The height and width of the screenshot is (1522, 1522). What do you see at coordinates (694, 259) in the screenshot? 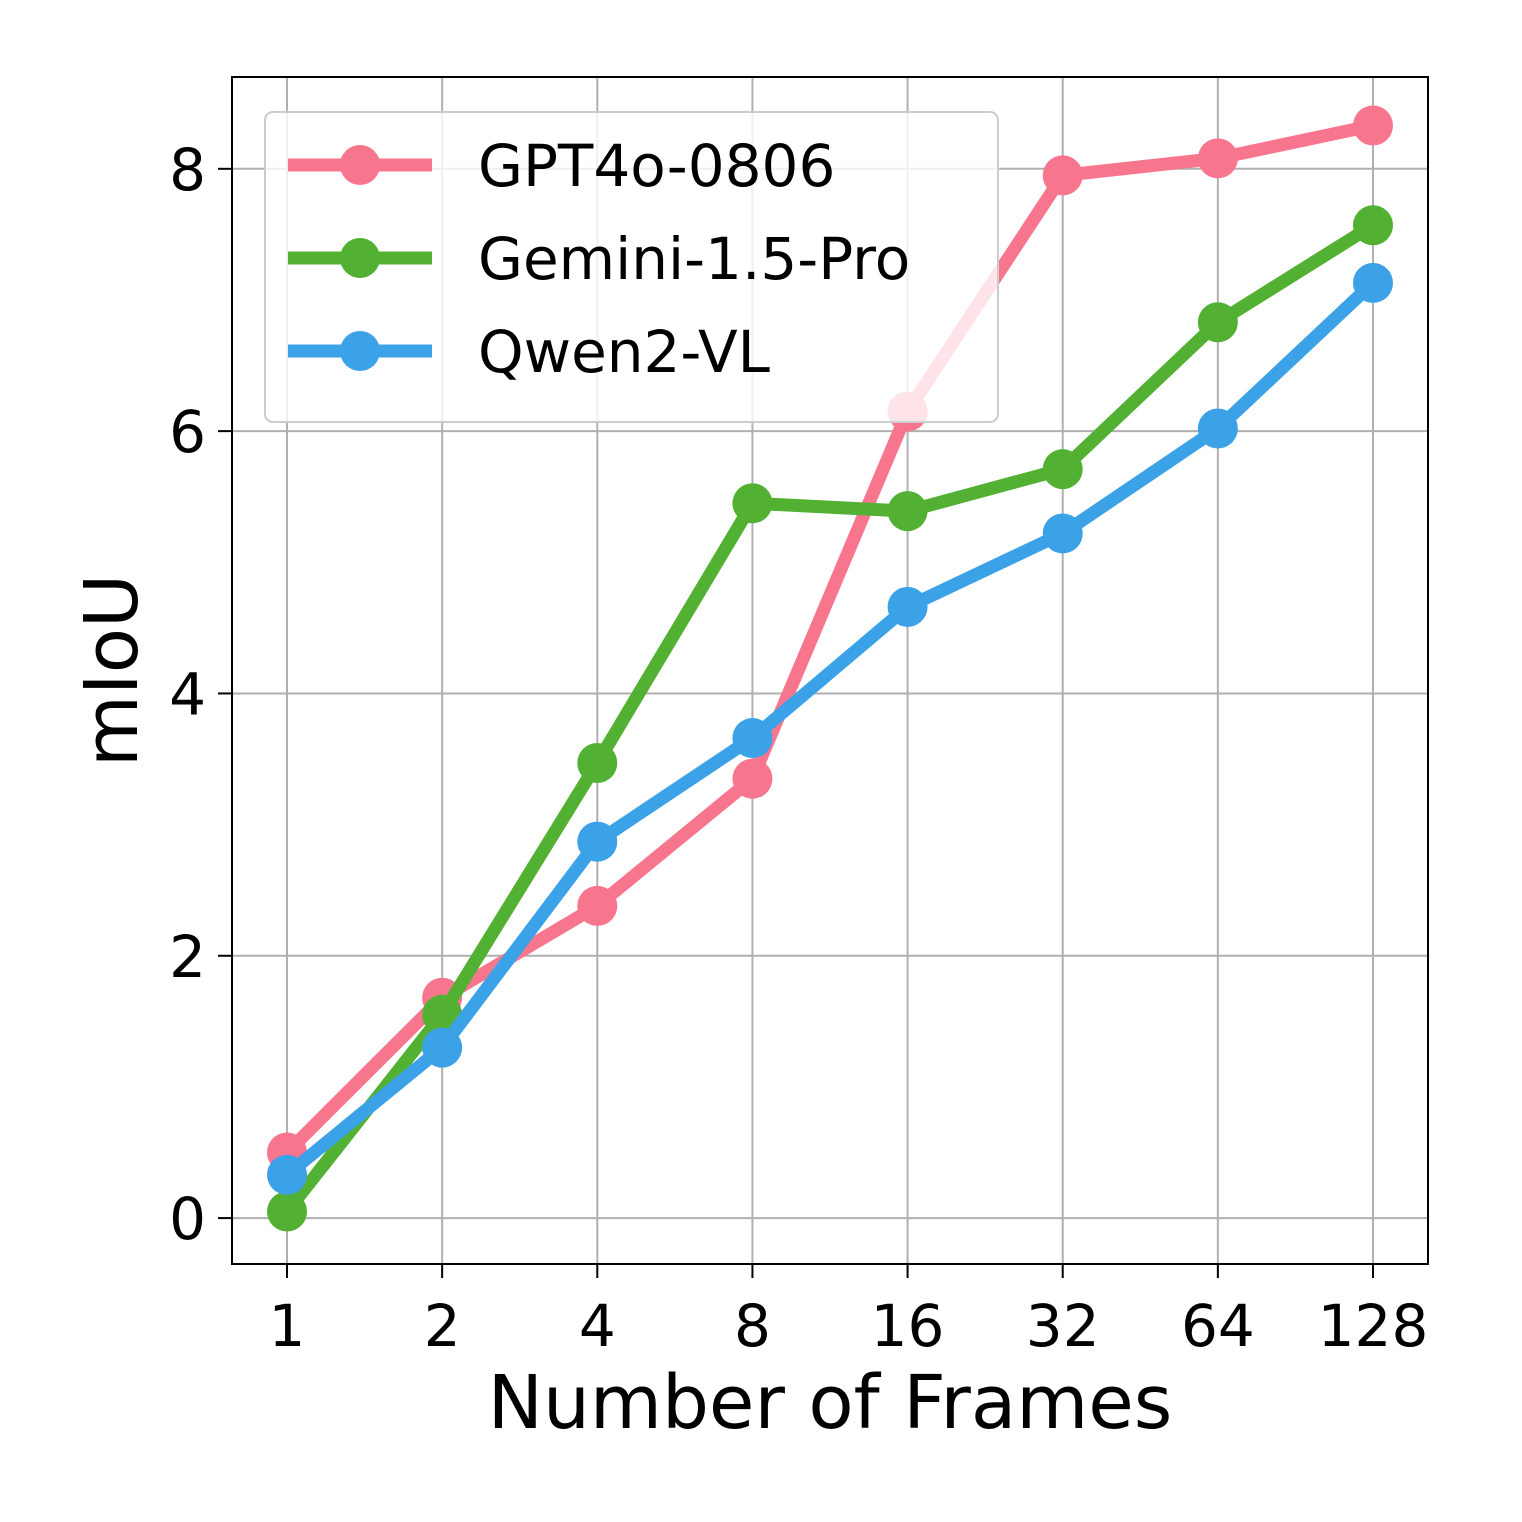
I see `legend-label: Gemini-1.5-Pro` at bounding box center [694, 259].